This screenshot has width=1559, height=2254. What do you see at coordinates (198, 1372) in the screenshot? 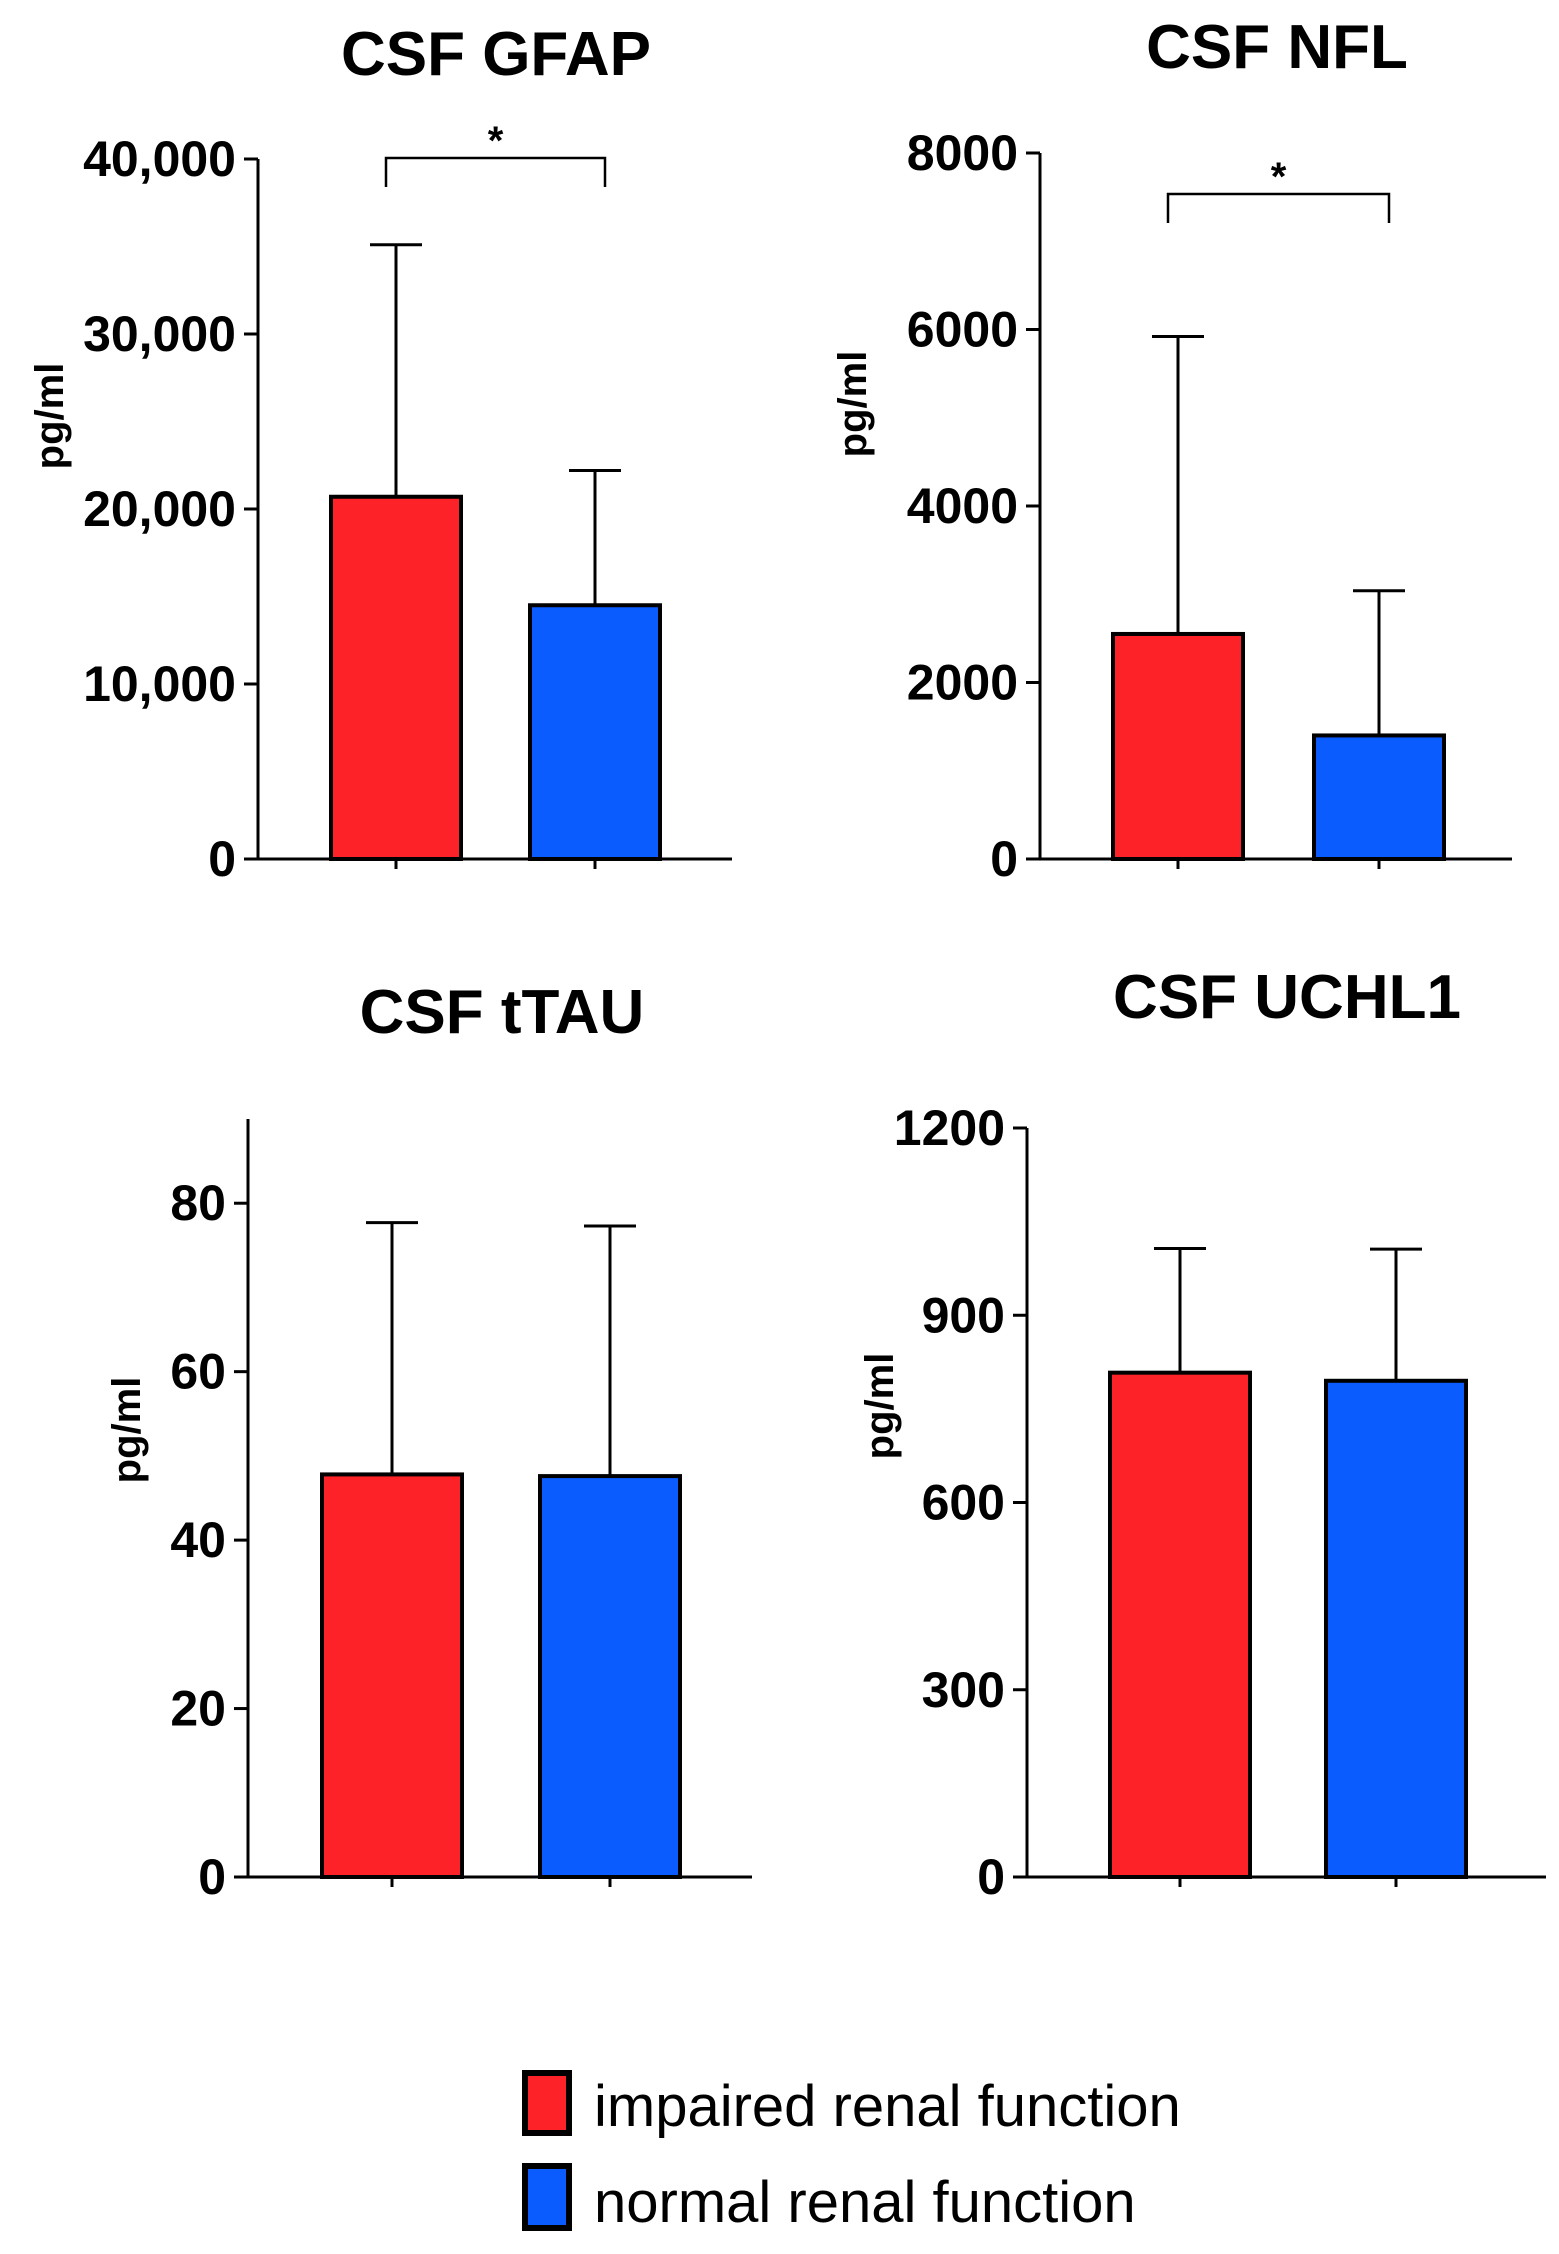
I see `y-tick-label-ttau: 60` at bounding box center [198, 1372].